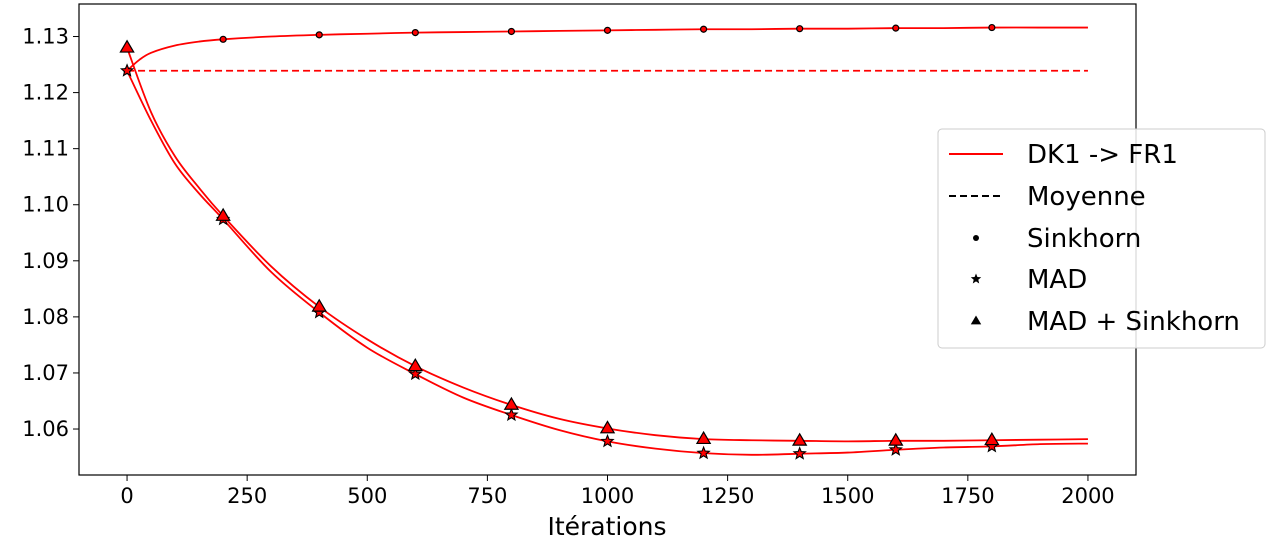 This screenshot has height=541, width=1273. What do you see at coordinates (45, 205) in the screenshot?
I see `y-tick-label: 1.10` at bounding box center [45, 205].